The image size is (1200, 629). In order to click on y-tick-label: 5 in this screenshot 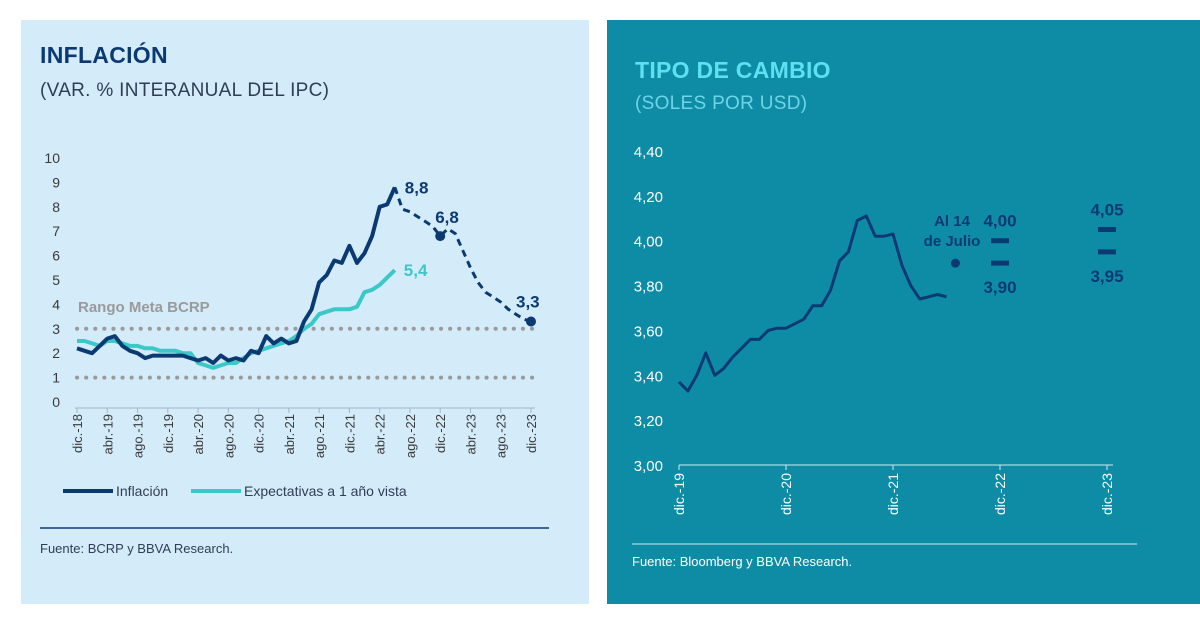, I will do `click(56, 280)`.